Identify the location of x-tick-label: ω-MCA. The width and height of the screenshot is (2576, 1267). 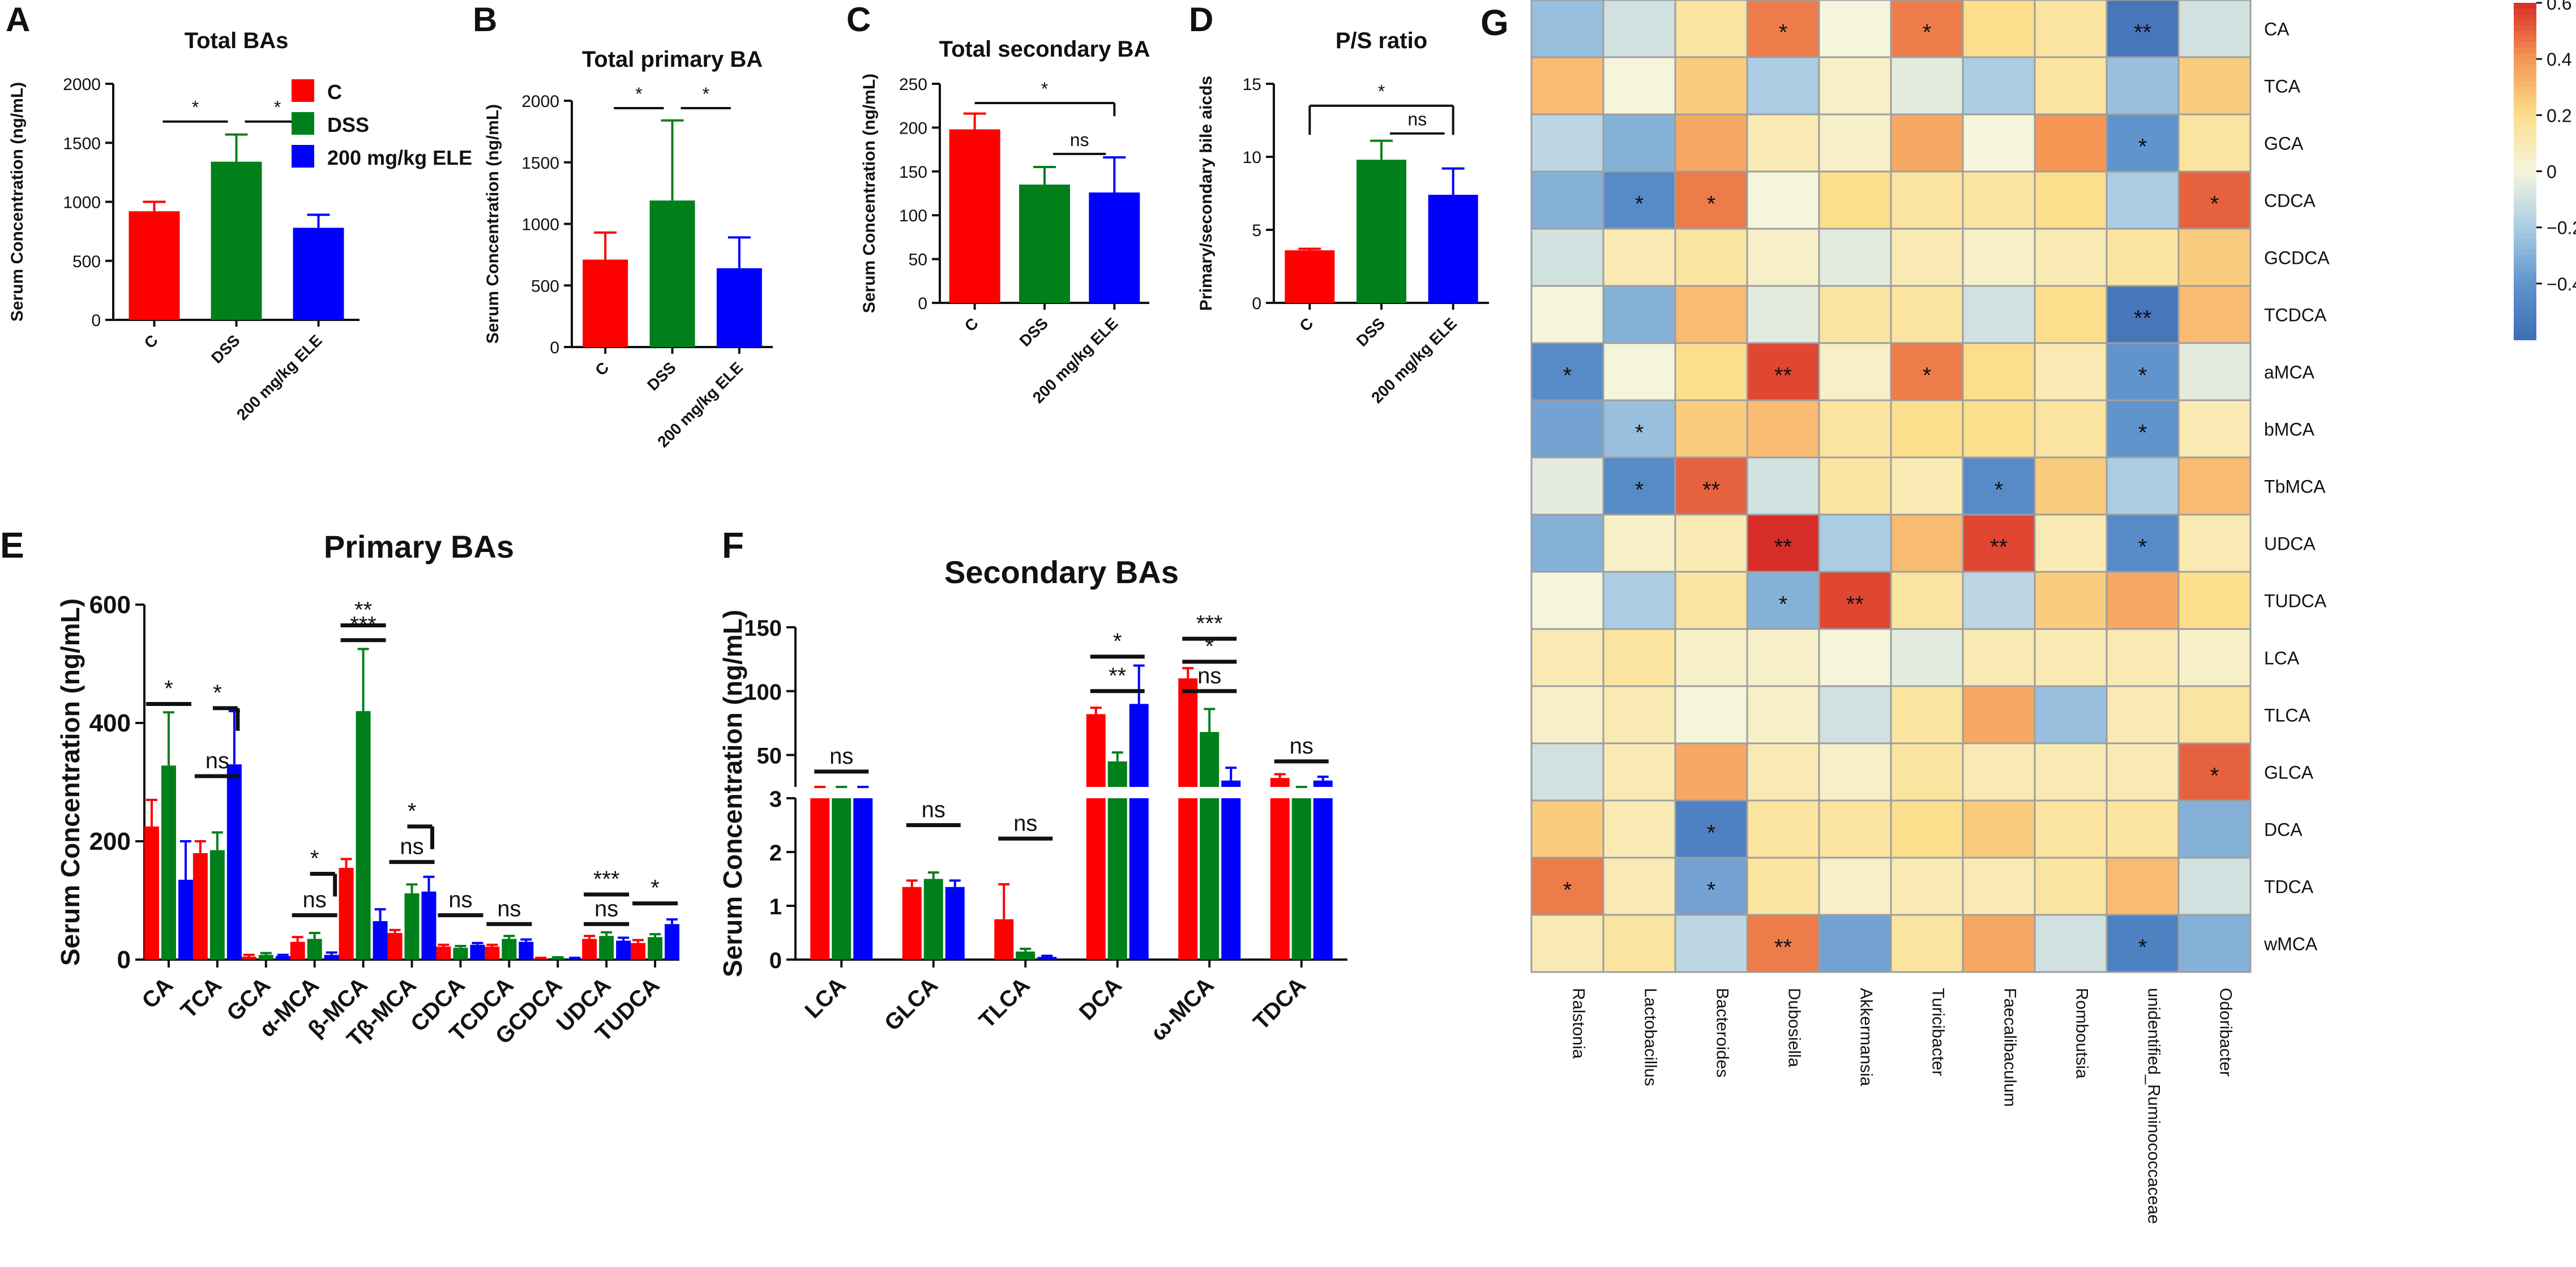
(1182, 1010).